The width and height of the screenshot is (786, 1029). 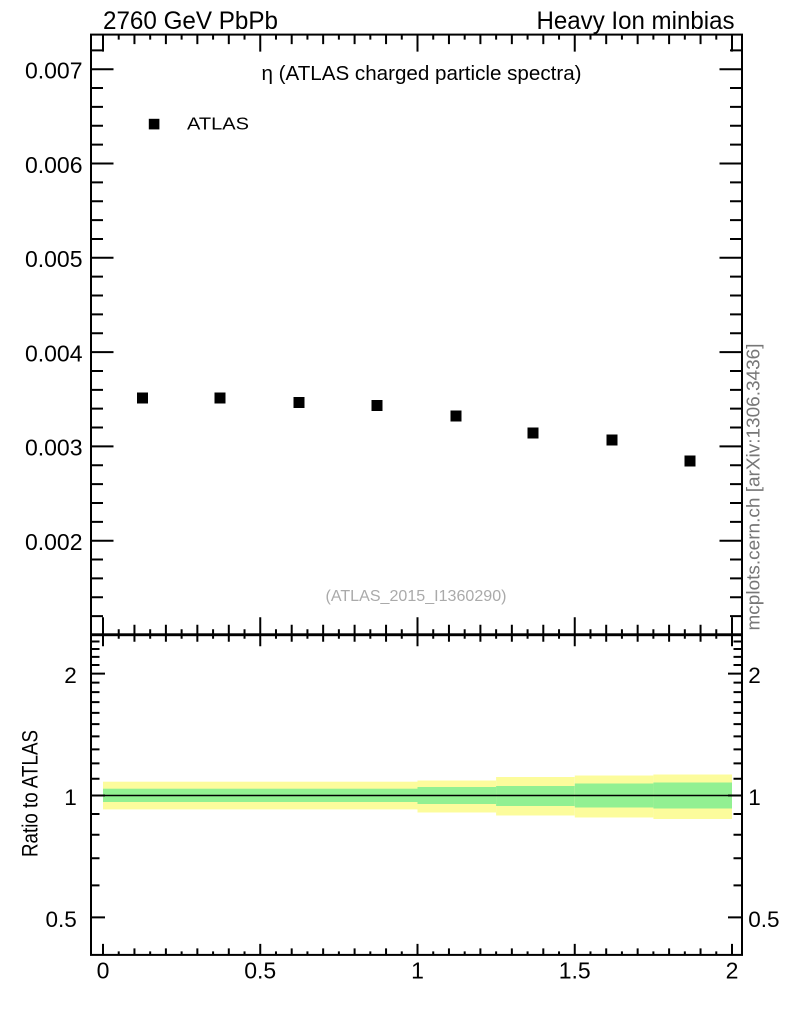 I want to click on svg-text: 1.5, so click(x=575, y=970).